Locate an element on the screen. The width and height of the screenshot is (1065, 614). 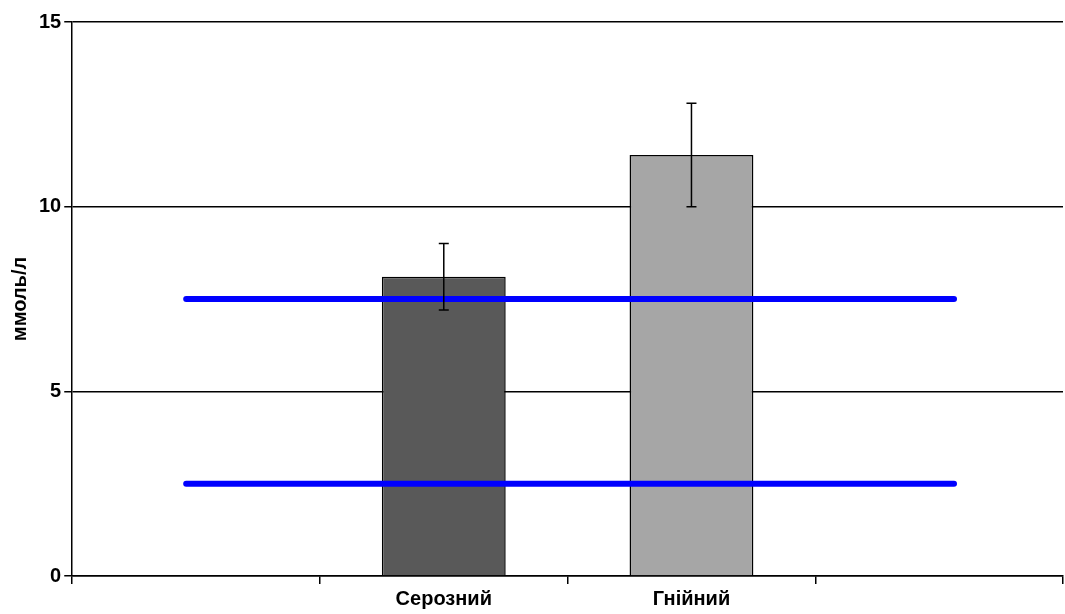
y-tick-label: 5 is located at coordinates (56, 389).